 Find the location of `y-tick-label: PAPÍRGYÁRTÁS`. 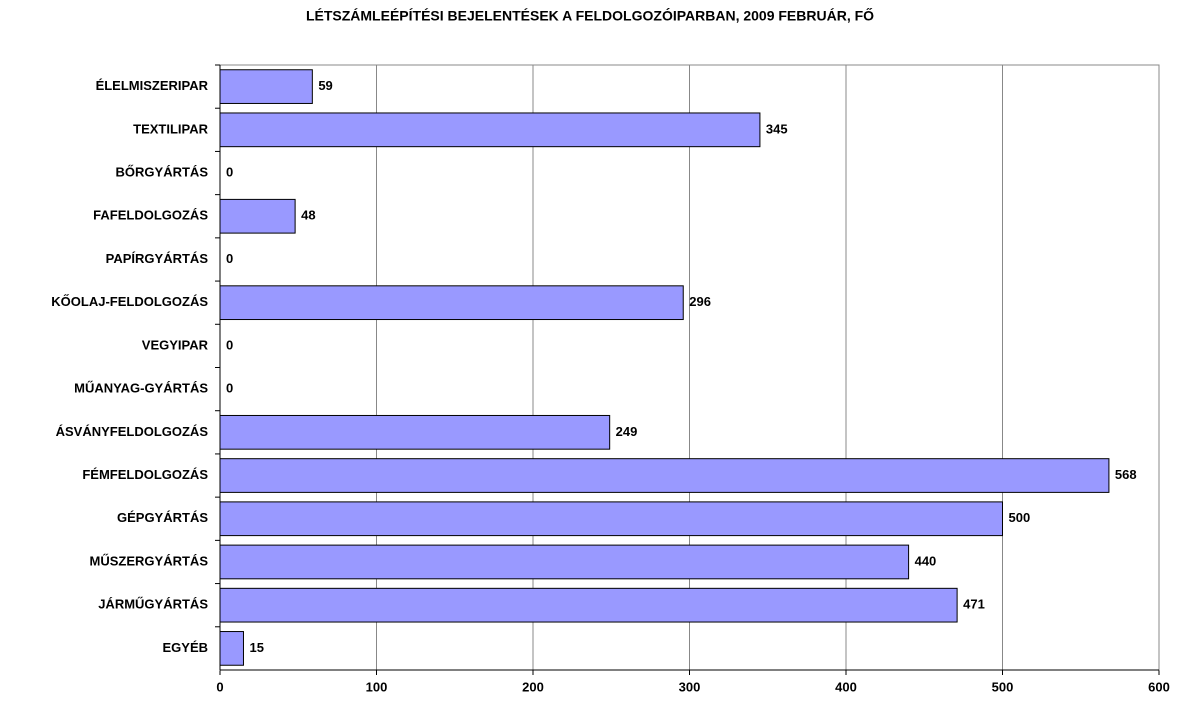

y-tick-label: PAPÍRGYÁRTÁS is located at coordinates (157, 258).